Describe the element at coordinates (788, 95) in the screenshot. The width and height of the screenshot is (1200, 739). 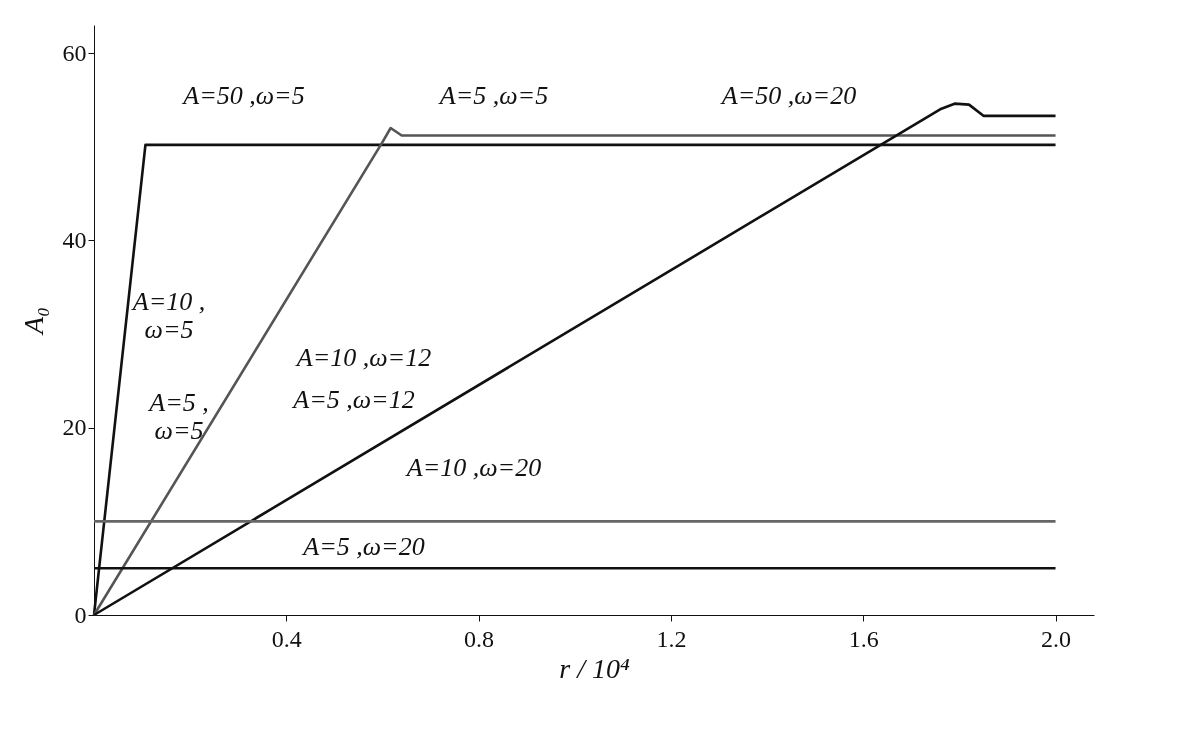
I see `annotation: A=50 ,ω=20` at that location.